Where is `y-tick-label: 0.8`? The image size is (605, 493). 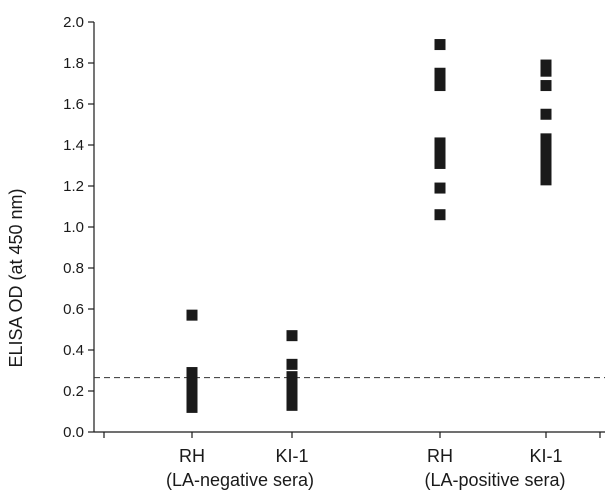 y-tick-label: 0.8 is located at coordinates (73, 268).